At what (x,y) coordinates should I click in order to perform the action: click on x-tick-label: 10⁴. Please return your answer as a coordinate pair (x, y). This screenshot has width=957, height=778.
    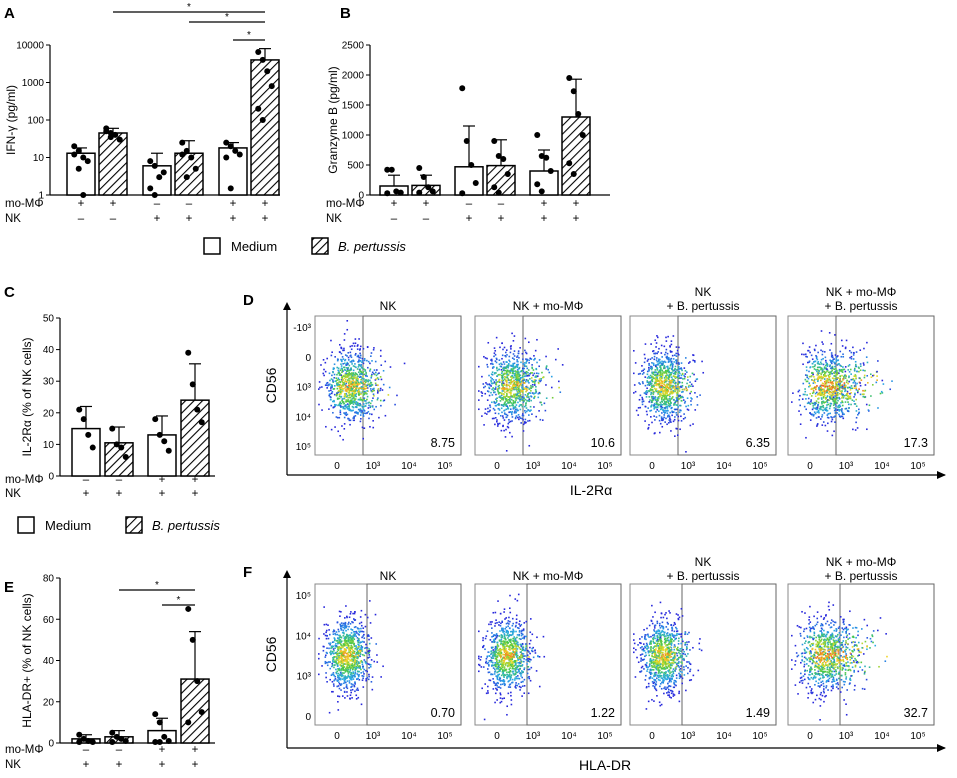
    Looking at the image, I should click on (723, 466).